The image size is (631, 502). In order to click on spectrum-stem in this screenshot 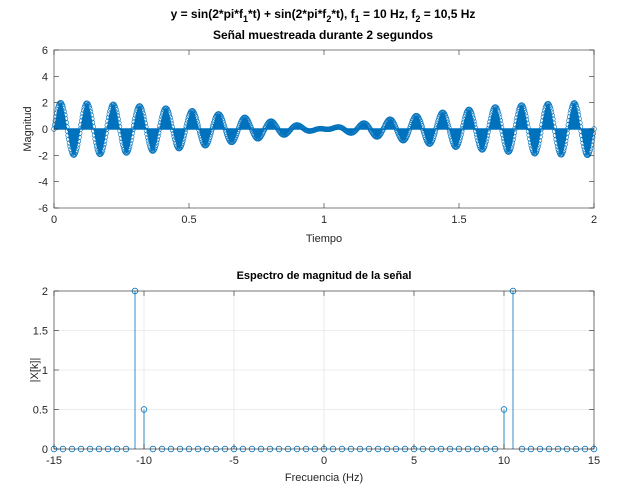, I will do `click(144, 427)`.